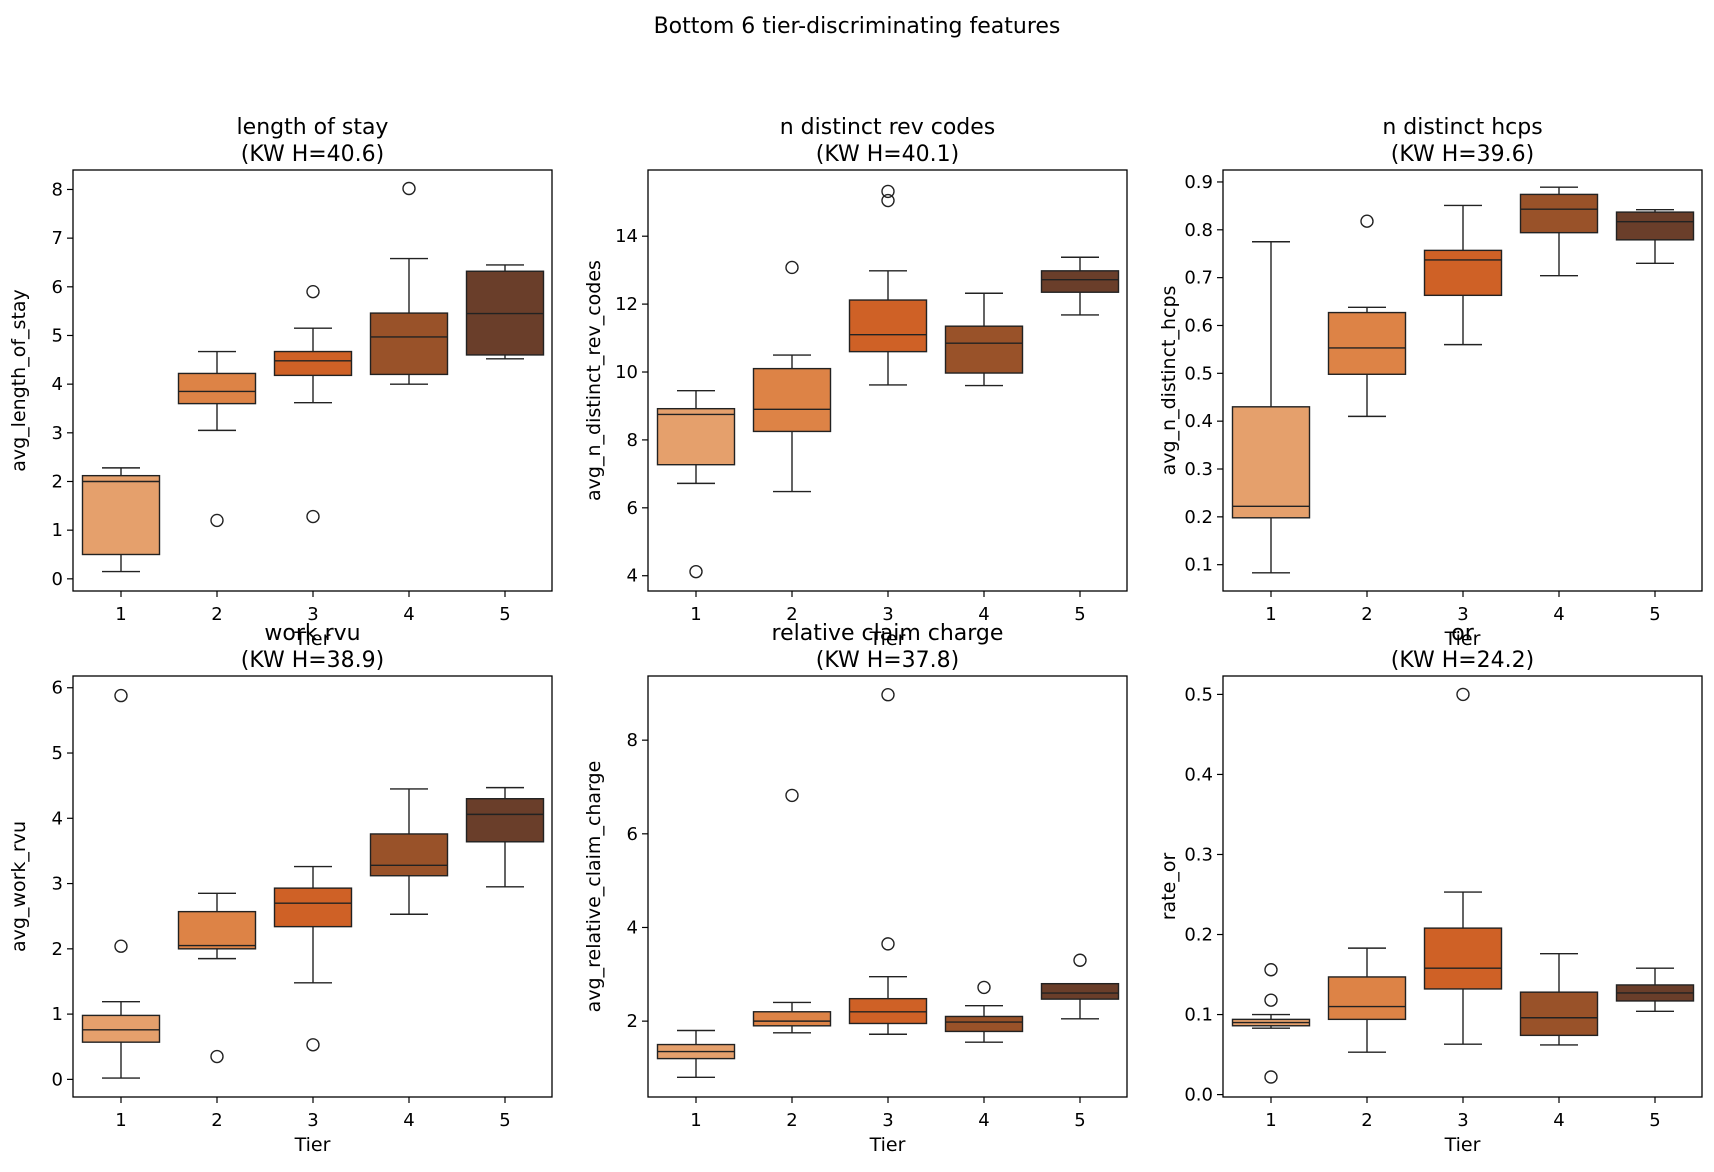  What do you see at coordinates (1198, 278) in the screenshot?
I see `y-tick-label: 0.7` at bounding box center [1198, 278].